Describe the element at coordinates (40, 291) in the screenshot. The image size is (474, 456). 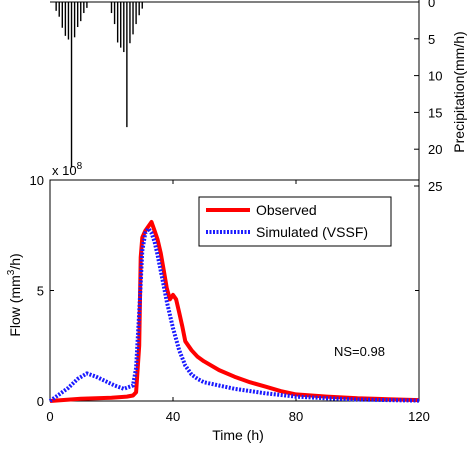
I see `flow-y-tick-label: 5` at that location.